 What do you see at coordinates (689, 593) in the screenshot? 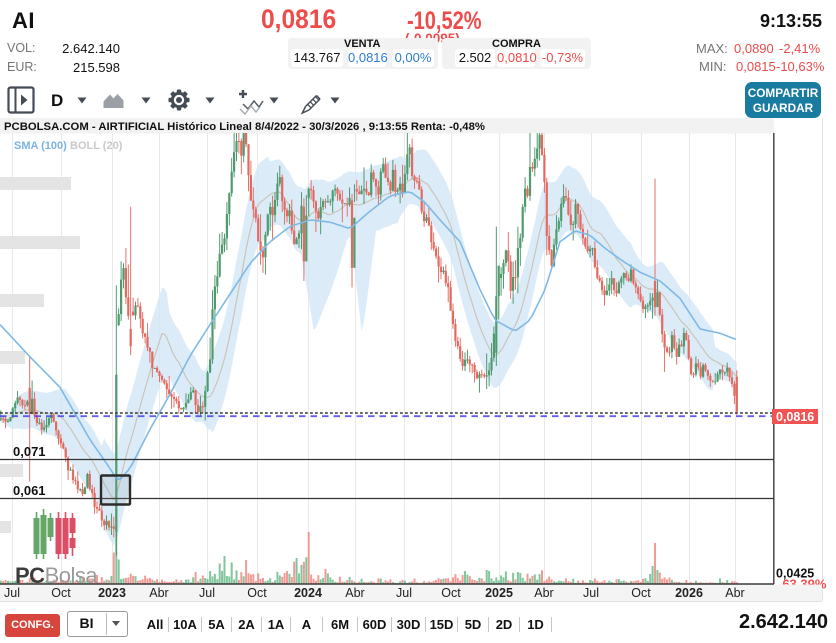
I see `svg-text: 2026` at bounding box center [689, 593].